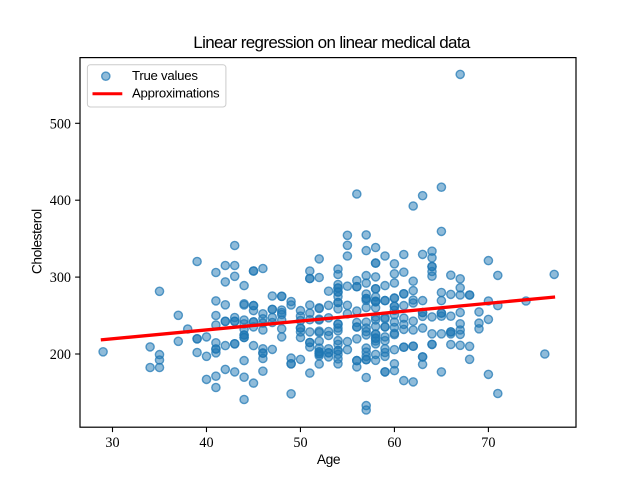  What do you see at coordinates (112, 443) in the screenshot?
I see `svg-text: 30` at bounding box center [112, 443].